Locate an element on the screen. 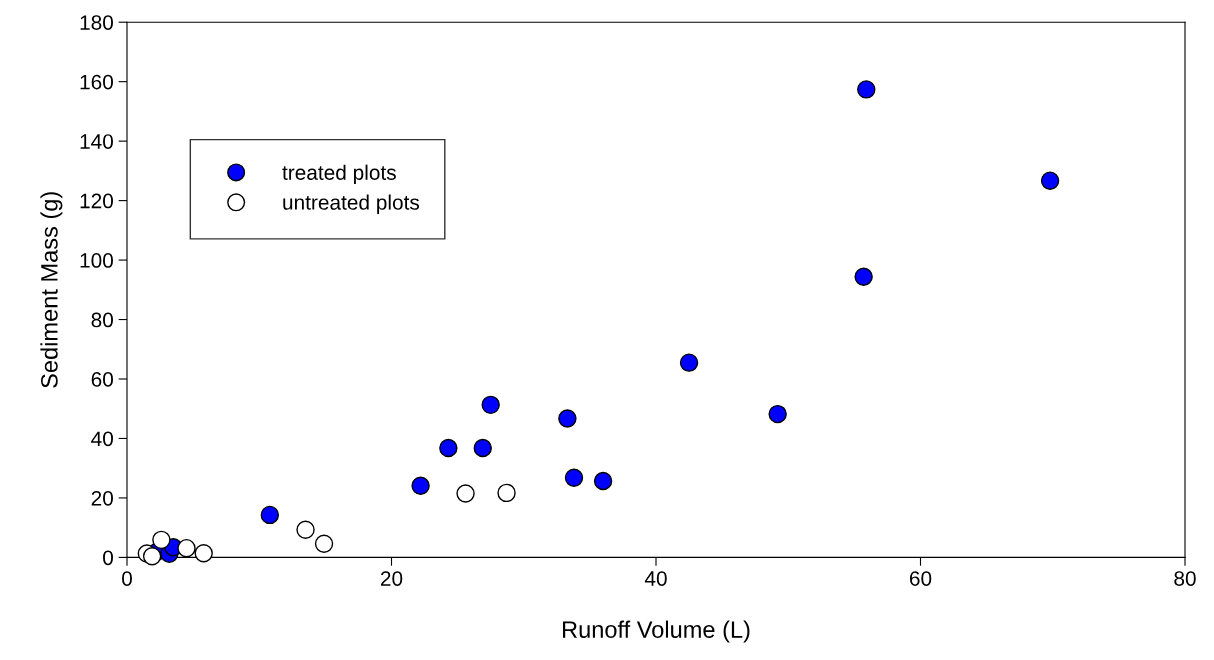 This screenshot has height=660, width=1214. x-tick-label: 80 is located at coordinates (1185, 578).